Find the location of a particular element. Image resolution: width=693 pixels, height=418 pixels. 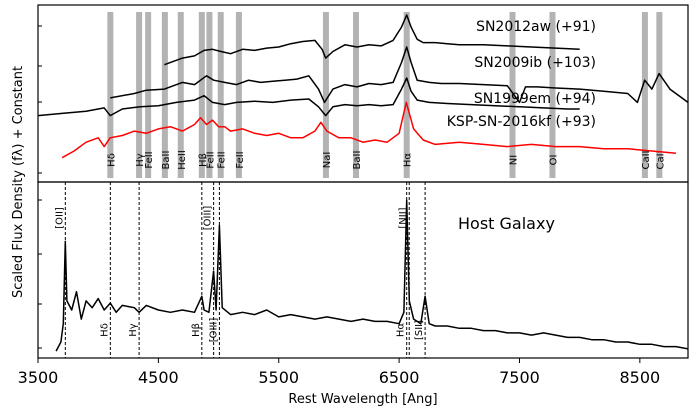

x-tick-label: 8500 is located at coordinates (639, 377).